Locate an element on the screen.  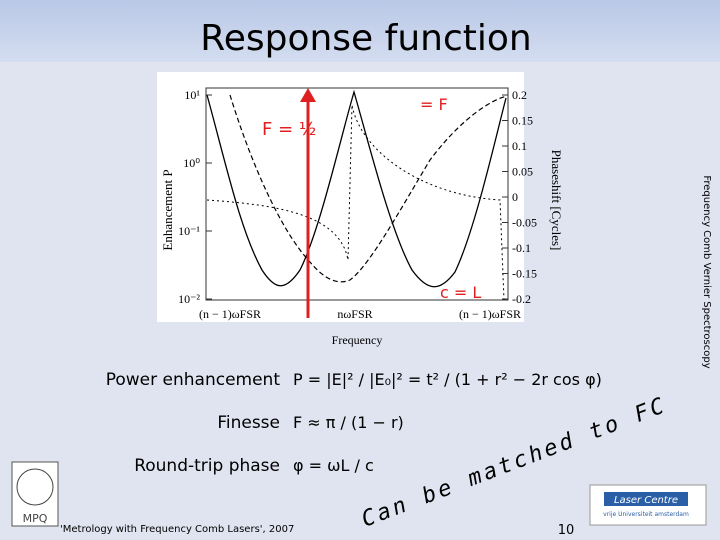
y2-tick-label: -0.1 is located at coordinates (521, 248).